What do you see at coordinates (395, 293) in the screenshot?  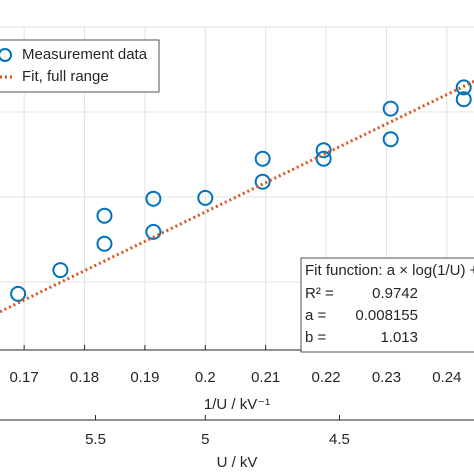 I see `annotation-value: 0.9742` at bounding box center [395, 293].